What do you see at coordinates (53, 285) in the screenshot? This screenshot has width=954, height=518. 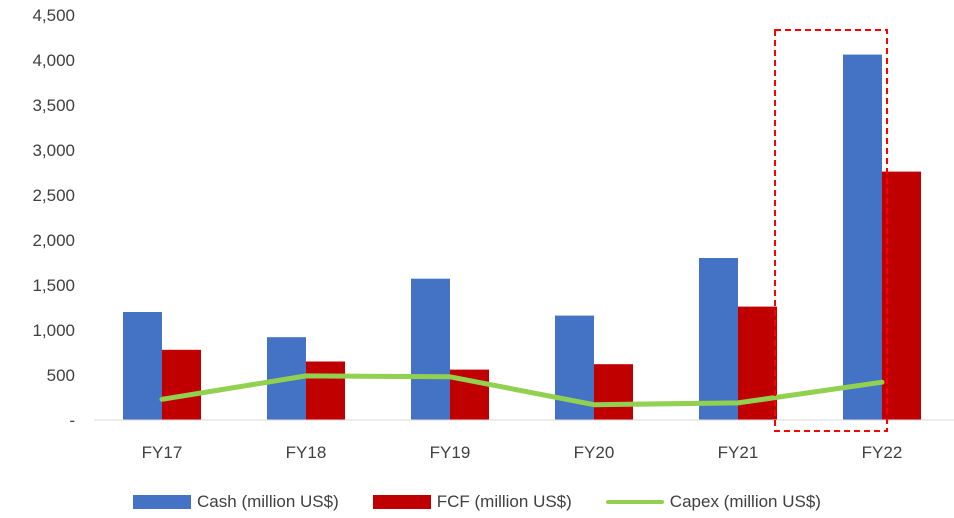 I see `y-tick-label: 1,500` at bounding box center [53, 285].